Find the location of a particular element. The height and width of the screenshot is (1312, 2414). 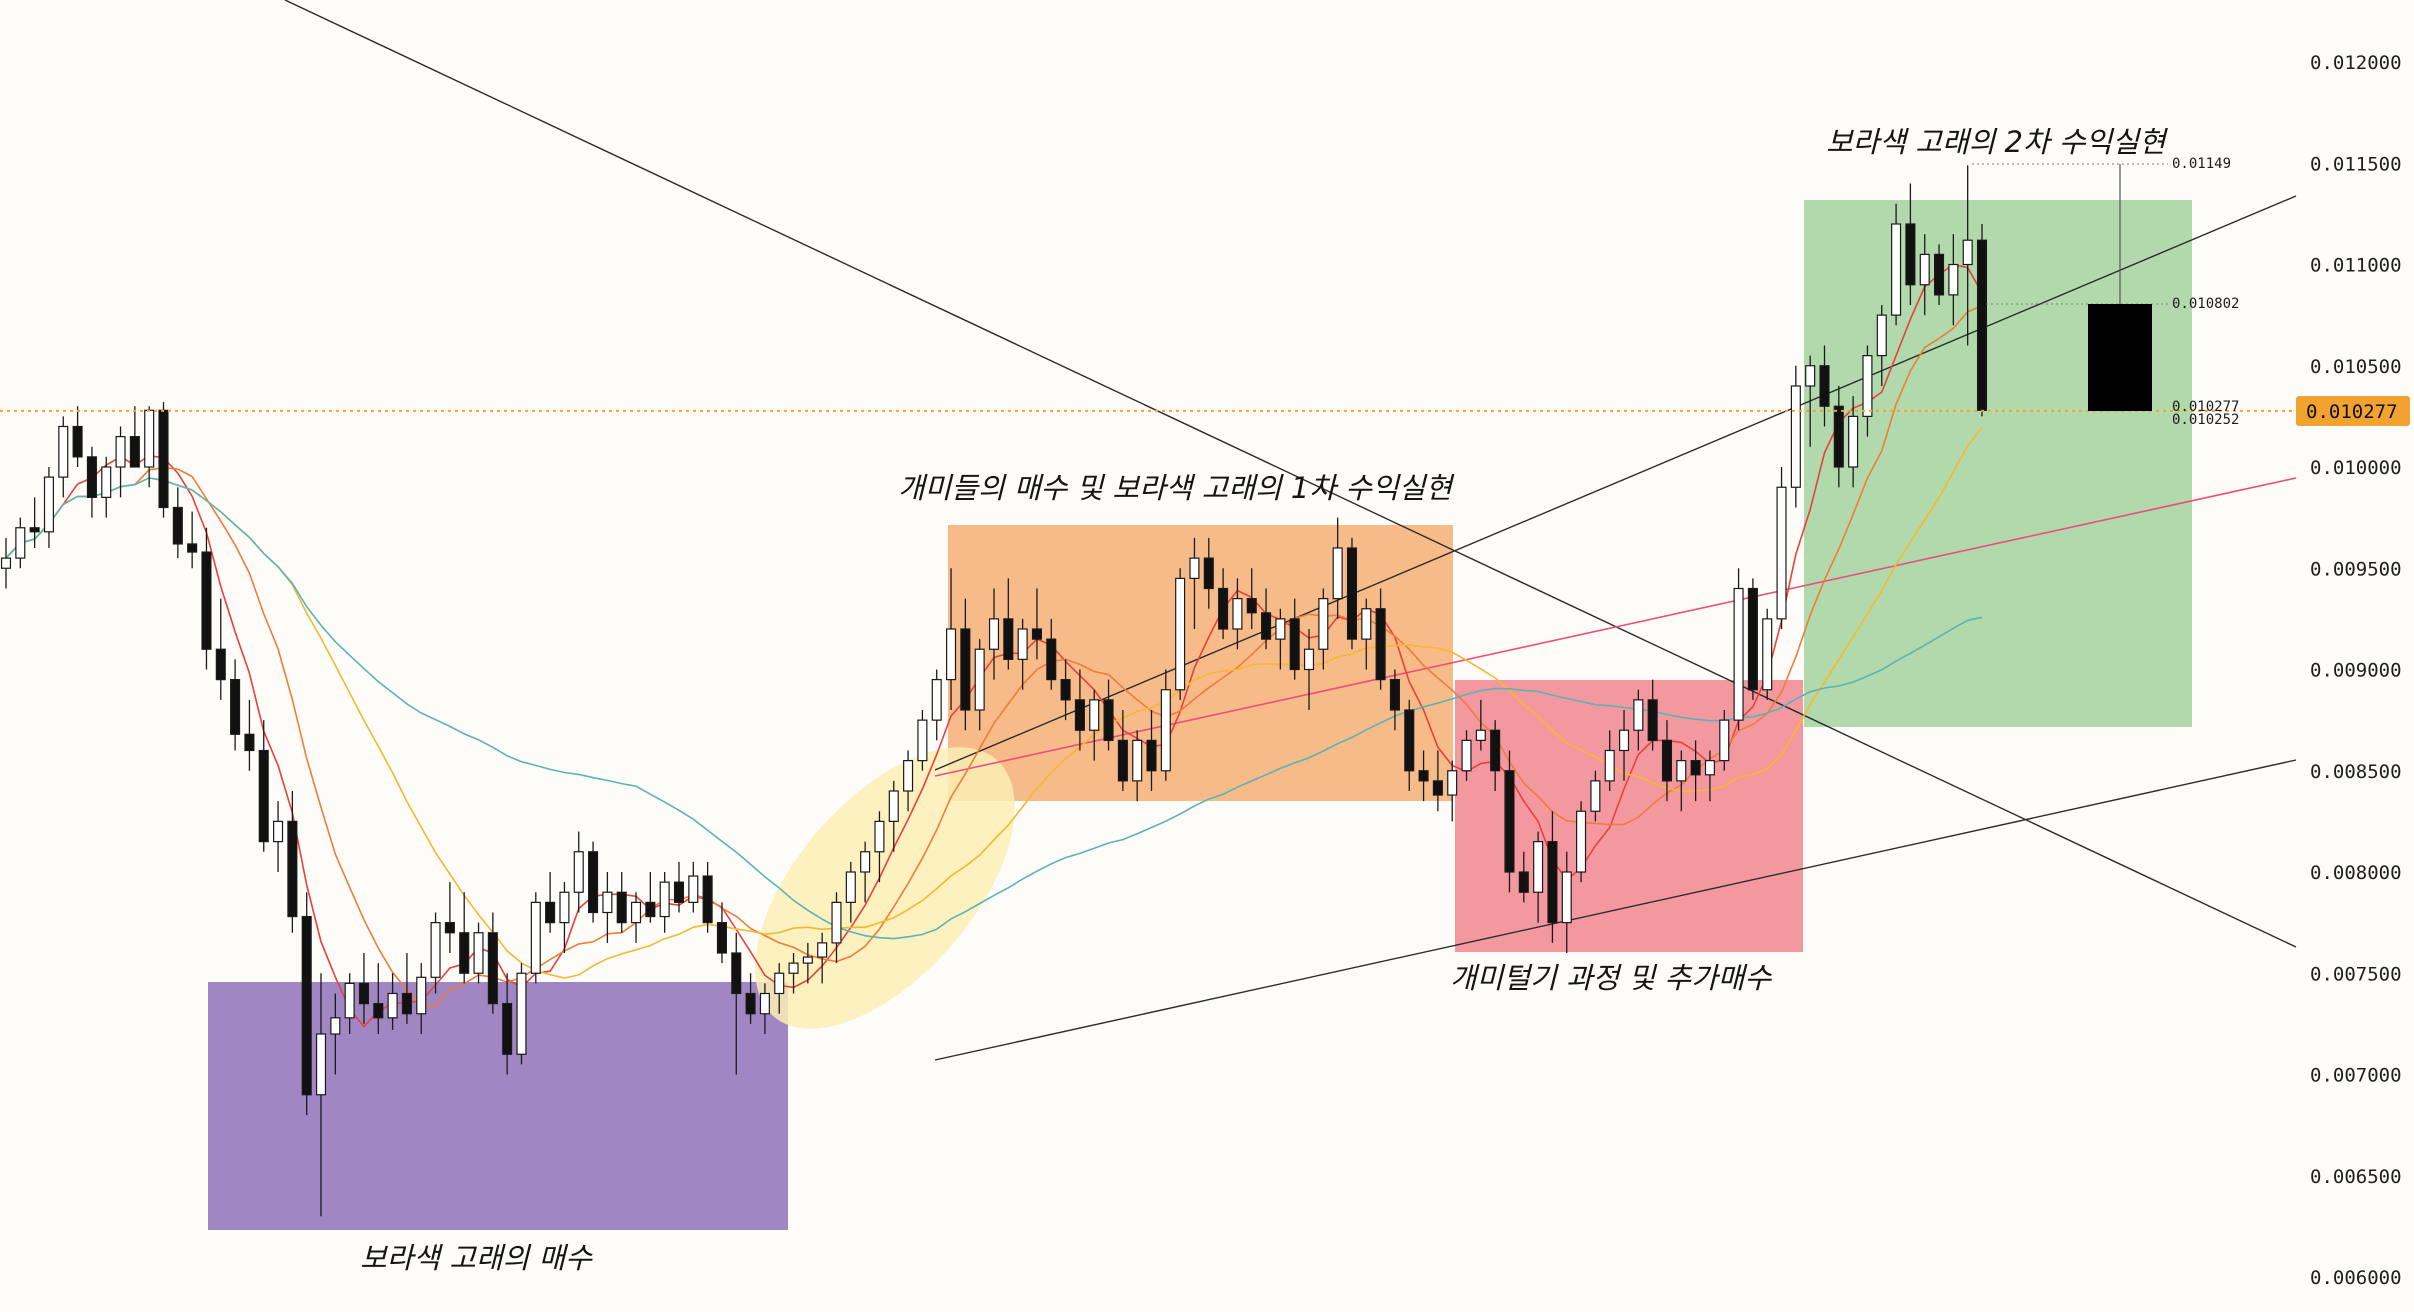

annotation-second-profit: 보라색 고래의 2차 수익실현 is located at coordinates (1997, 142).